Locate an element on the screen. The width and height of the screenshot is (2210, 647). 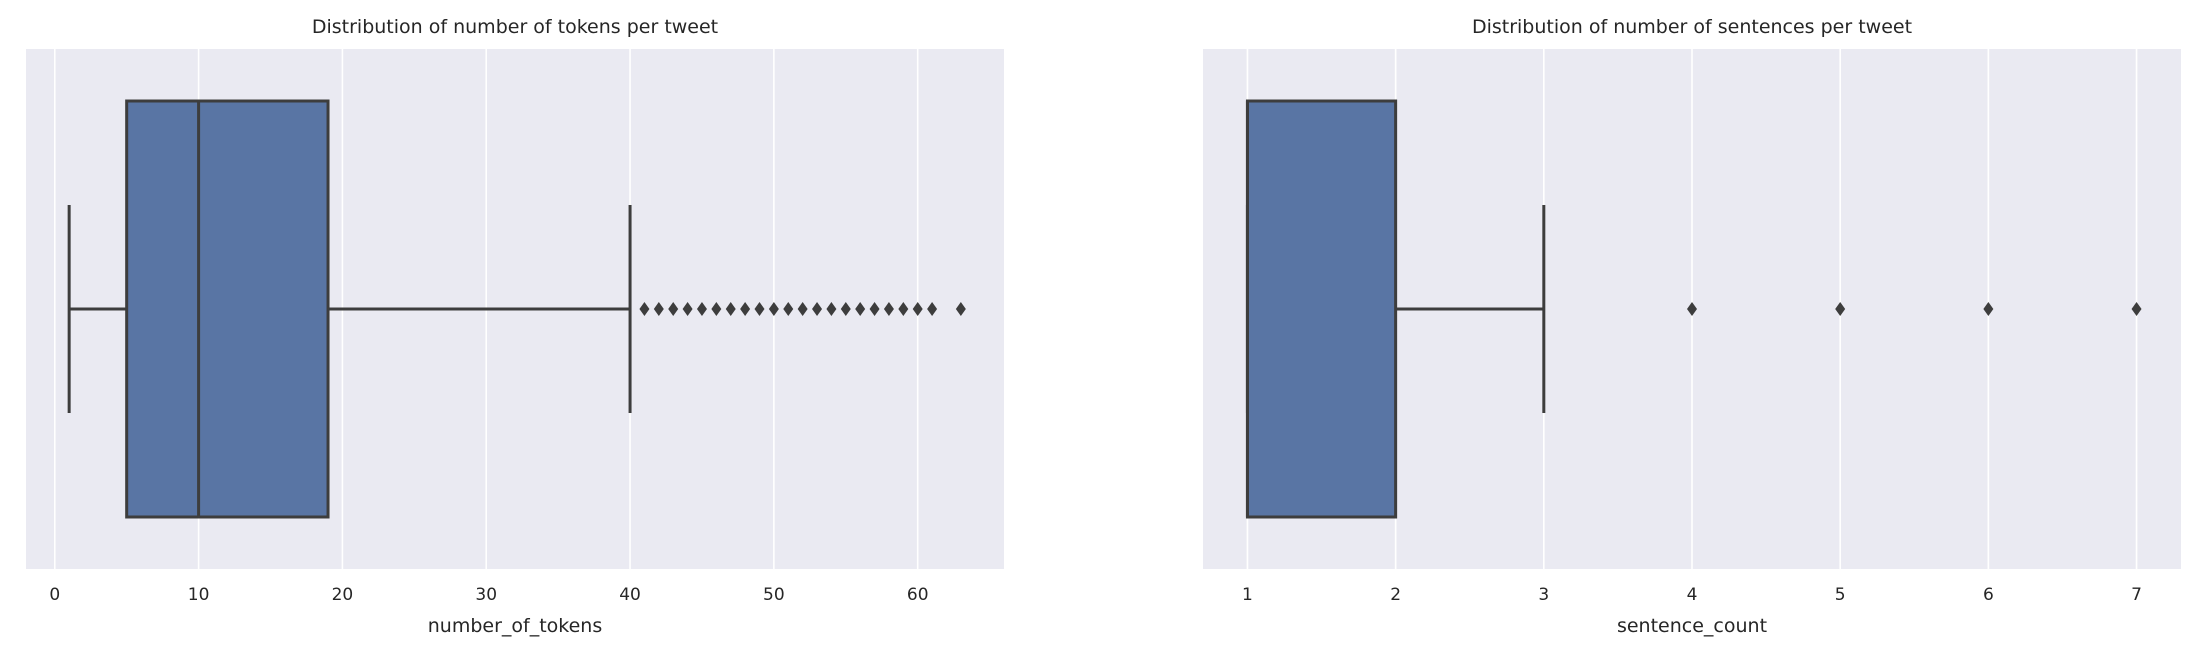
x-tick-label: 2 is located at coordinates (1395, 595).